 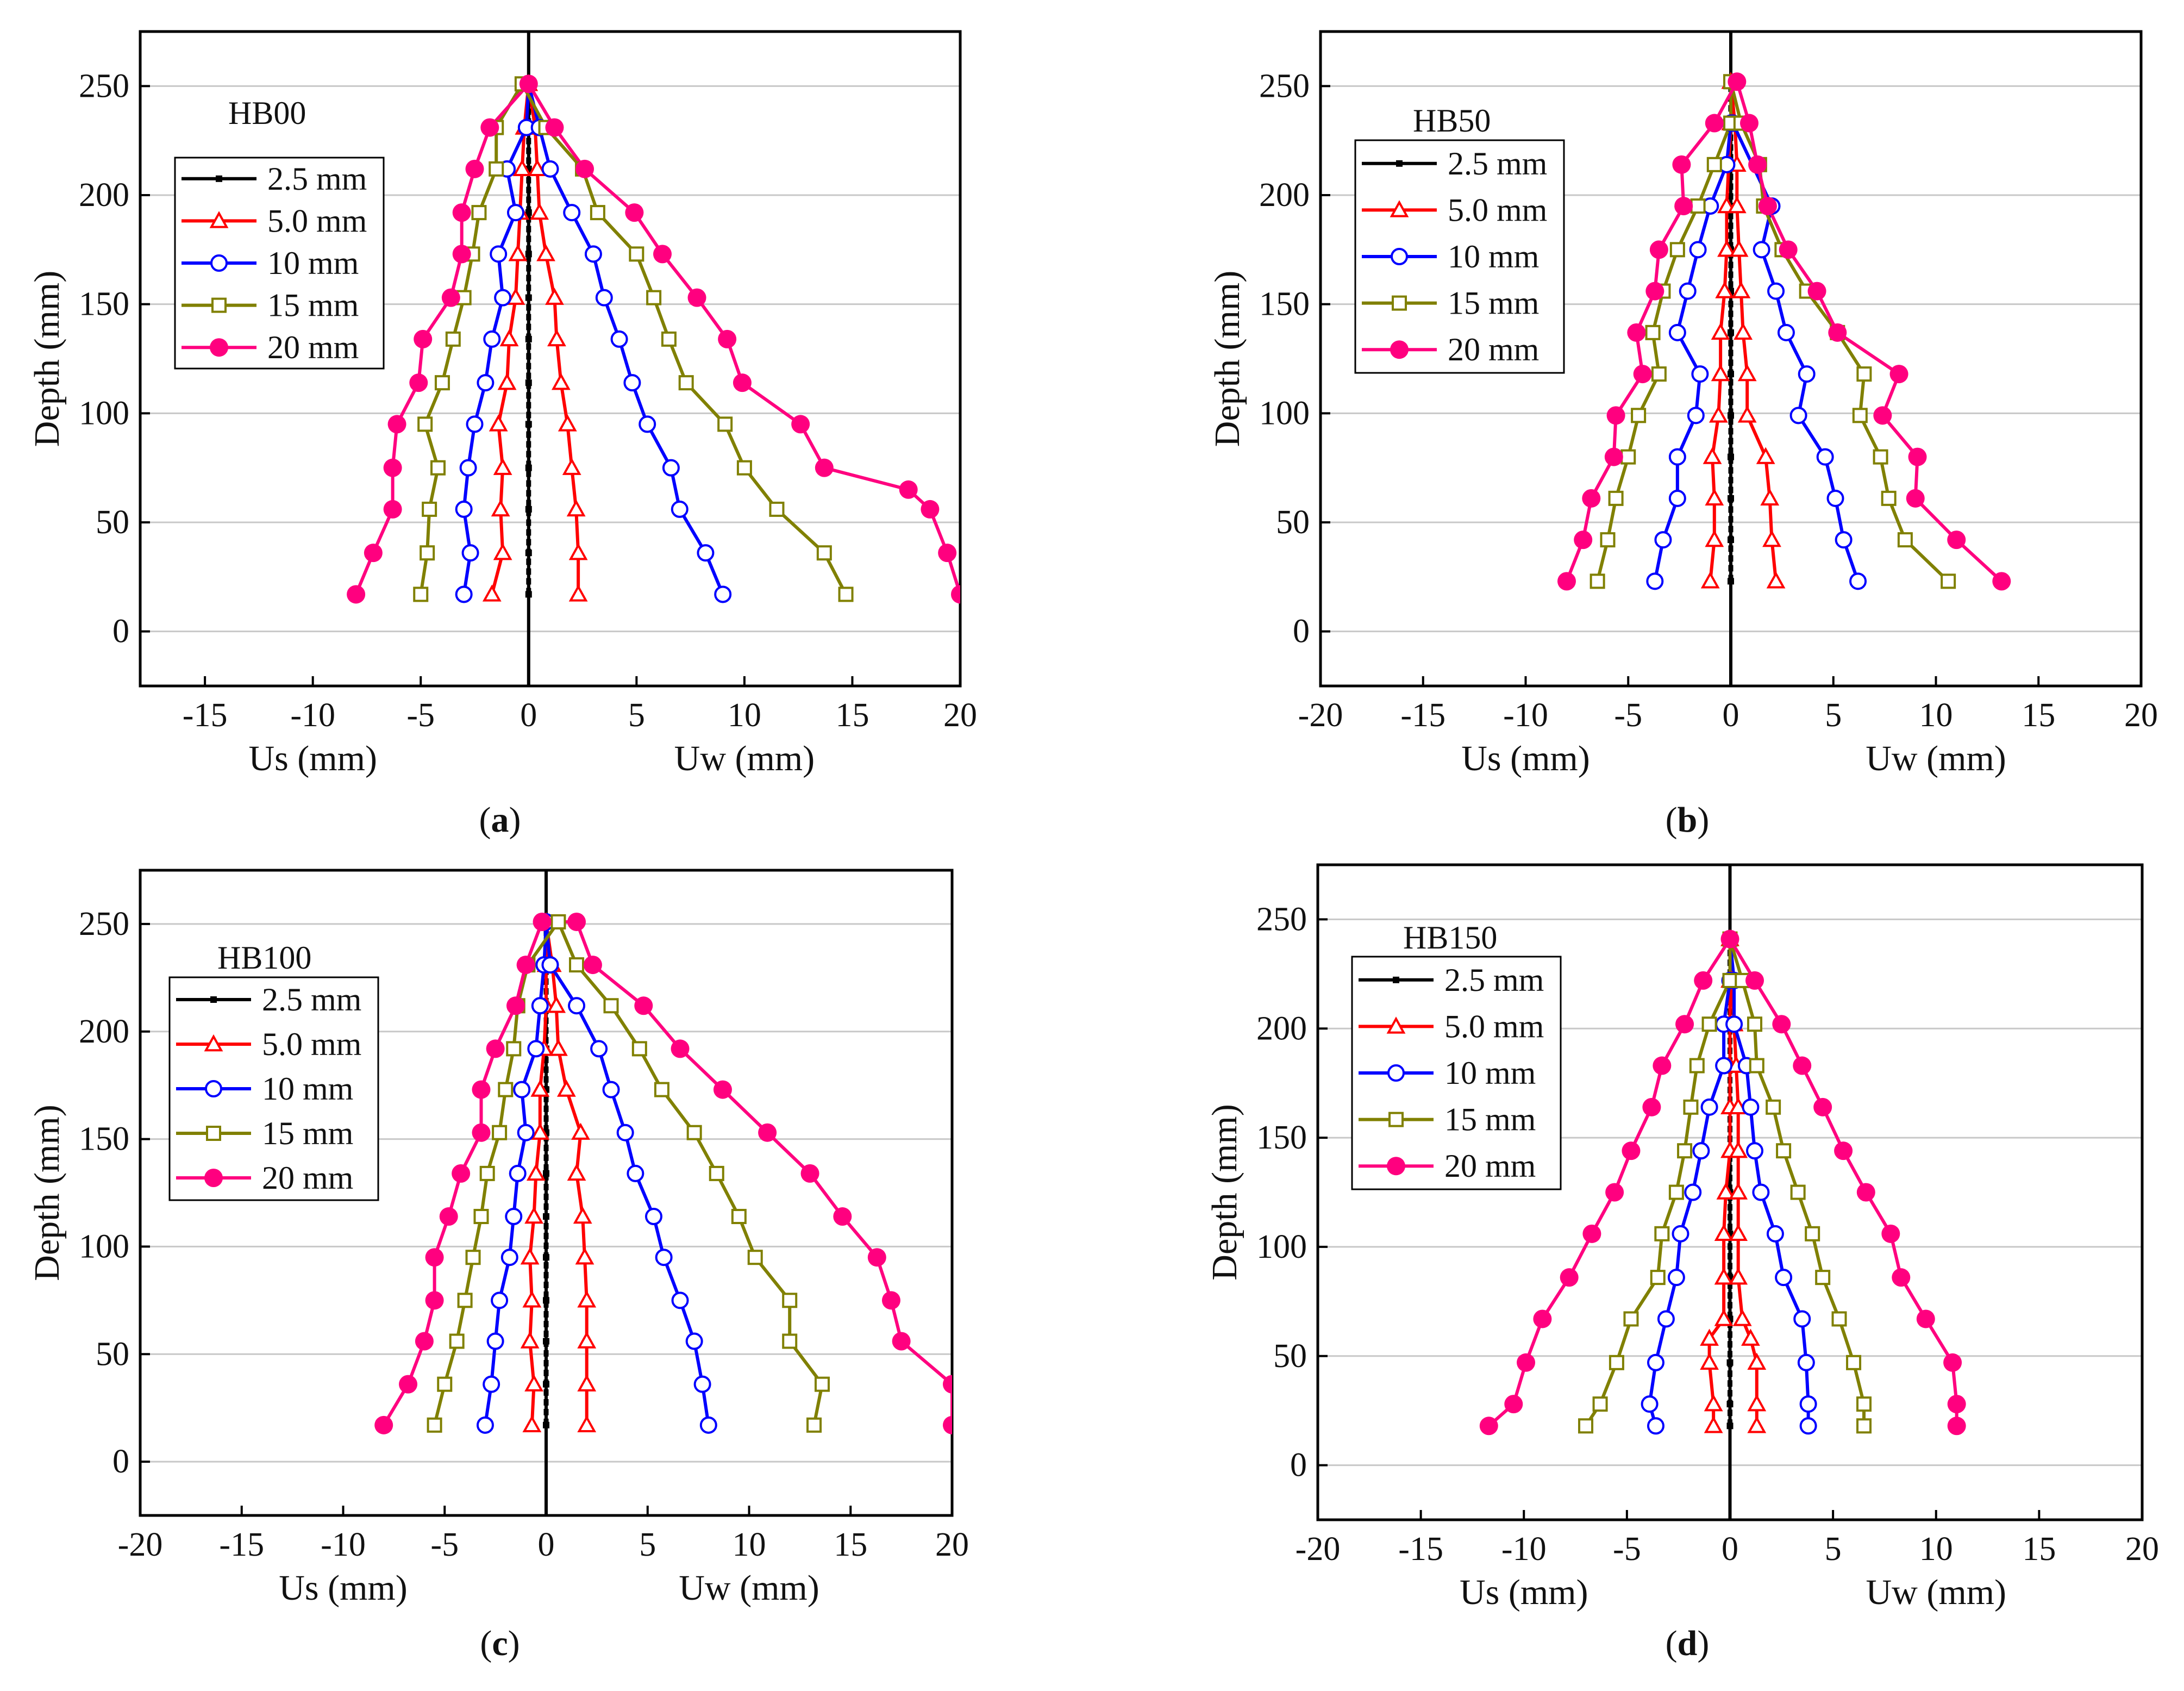 I want to click on y-tick-label: 150, so click(x=104, y=304).